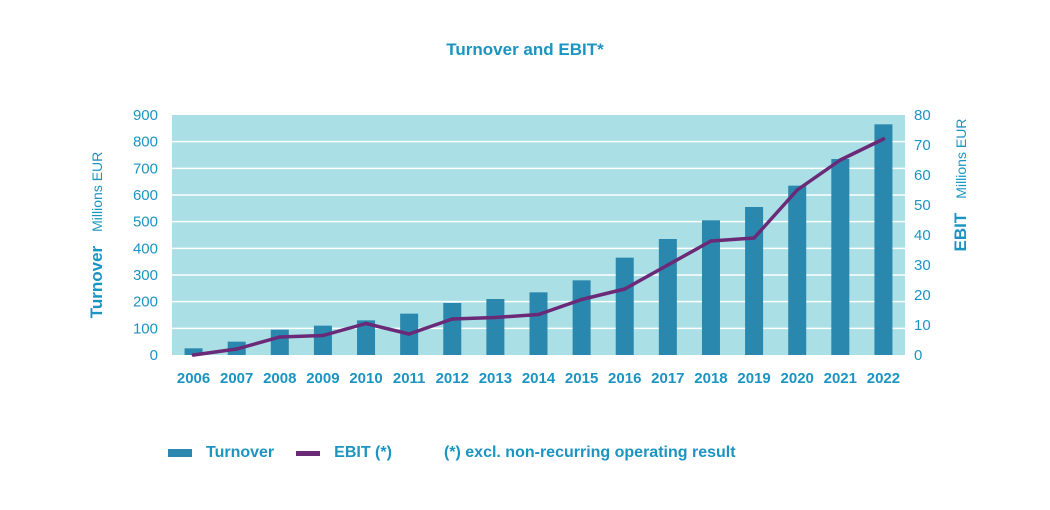  Describe the element at coordinates (922, 205) in the screenshot. I see `right-tick-label: 50` at that location.